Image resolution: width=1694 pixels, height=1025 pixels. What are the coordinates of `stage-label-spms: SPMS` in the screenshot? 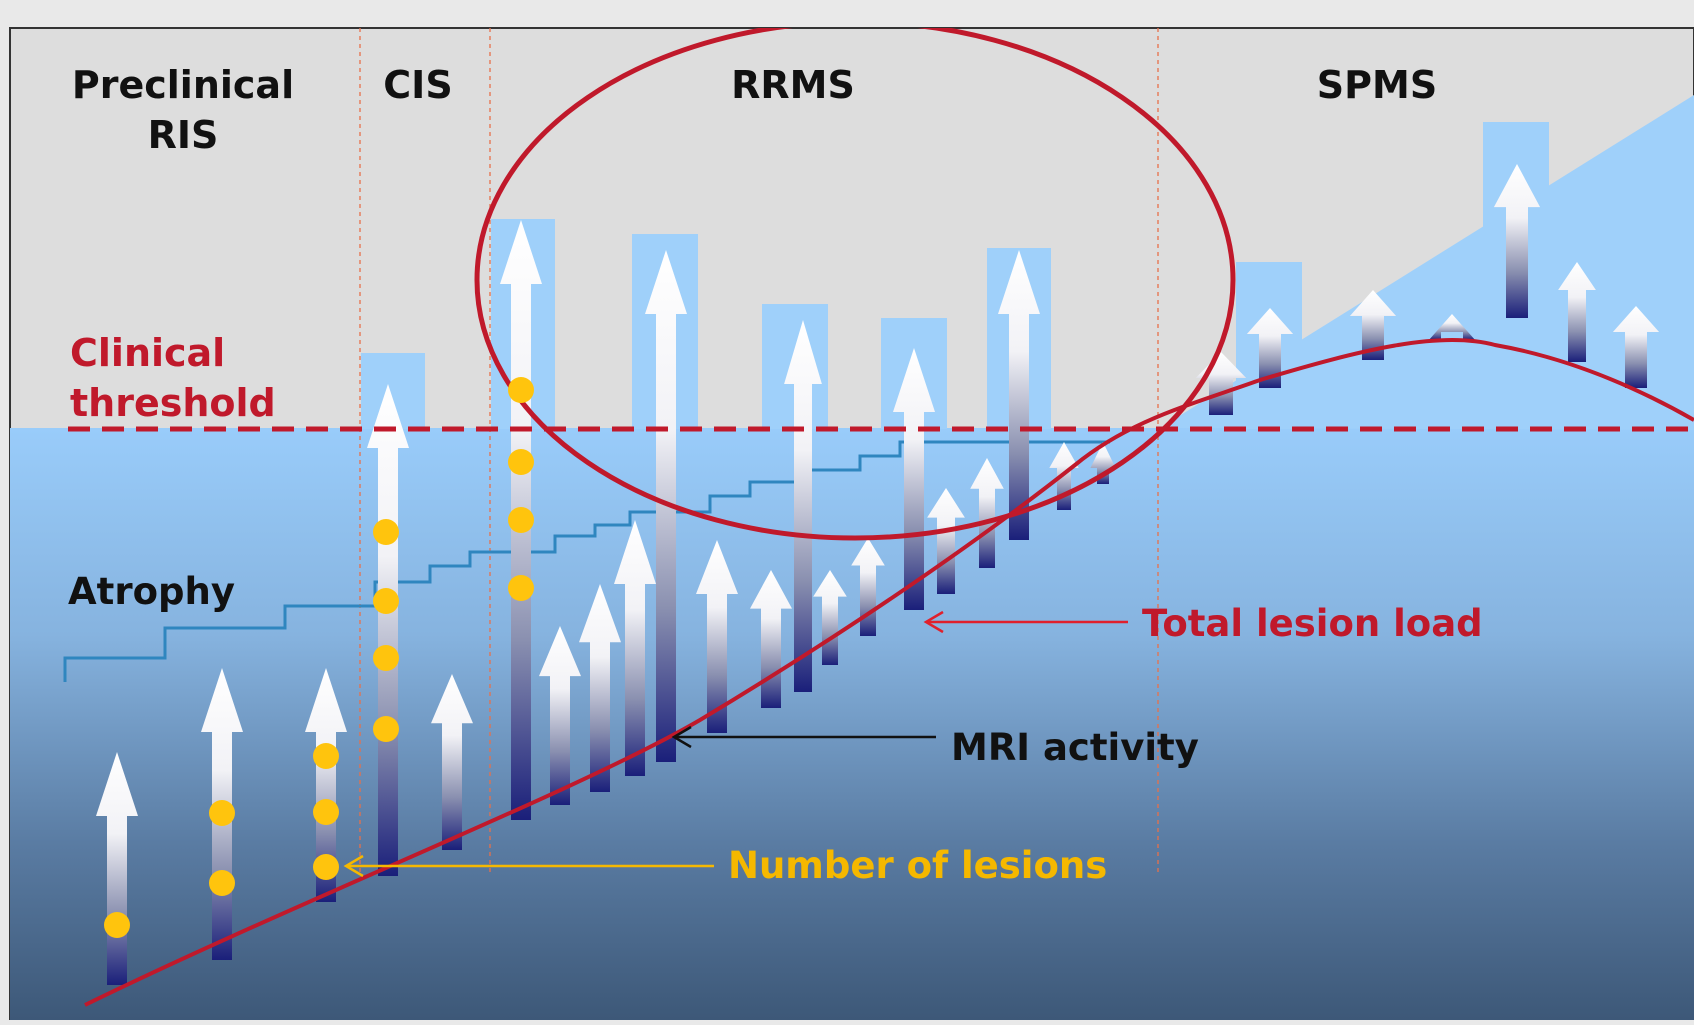 It's located at (1377, 85).